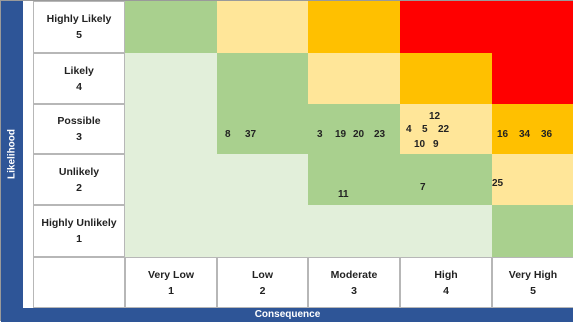 The width and height of the screenshot is (573, 322). I want to click on likelihood-score: 2, so click(79, 187).